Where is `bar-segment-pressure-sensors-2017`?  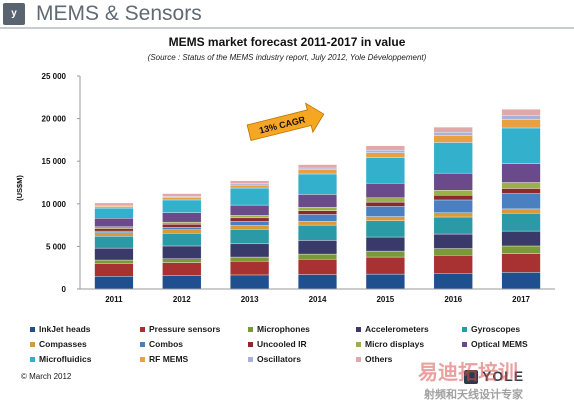 bar-segment-pressure-sensors-2017 is located at coordinates (521, 263).